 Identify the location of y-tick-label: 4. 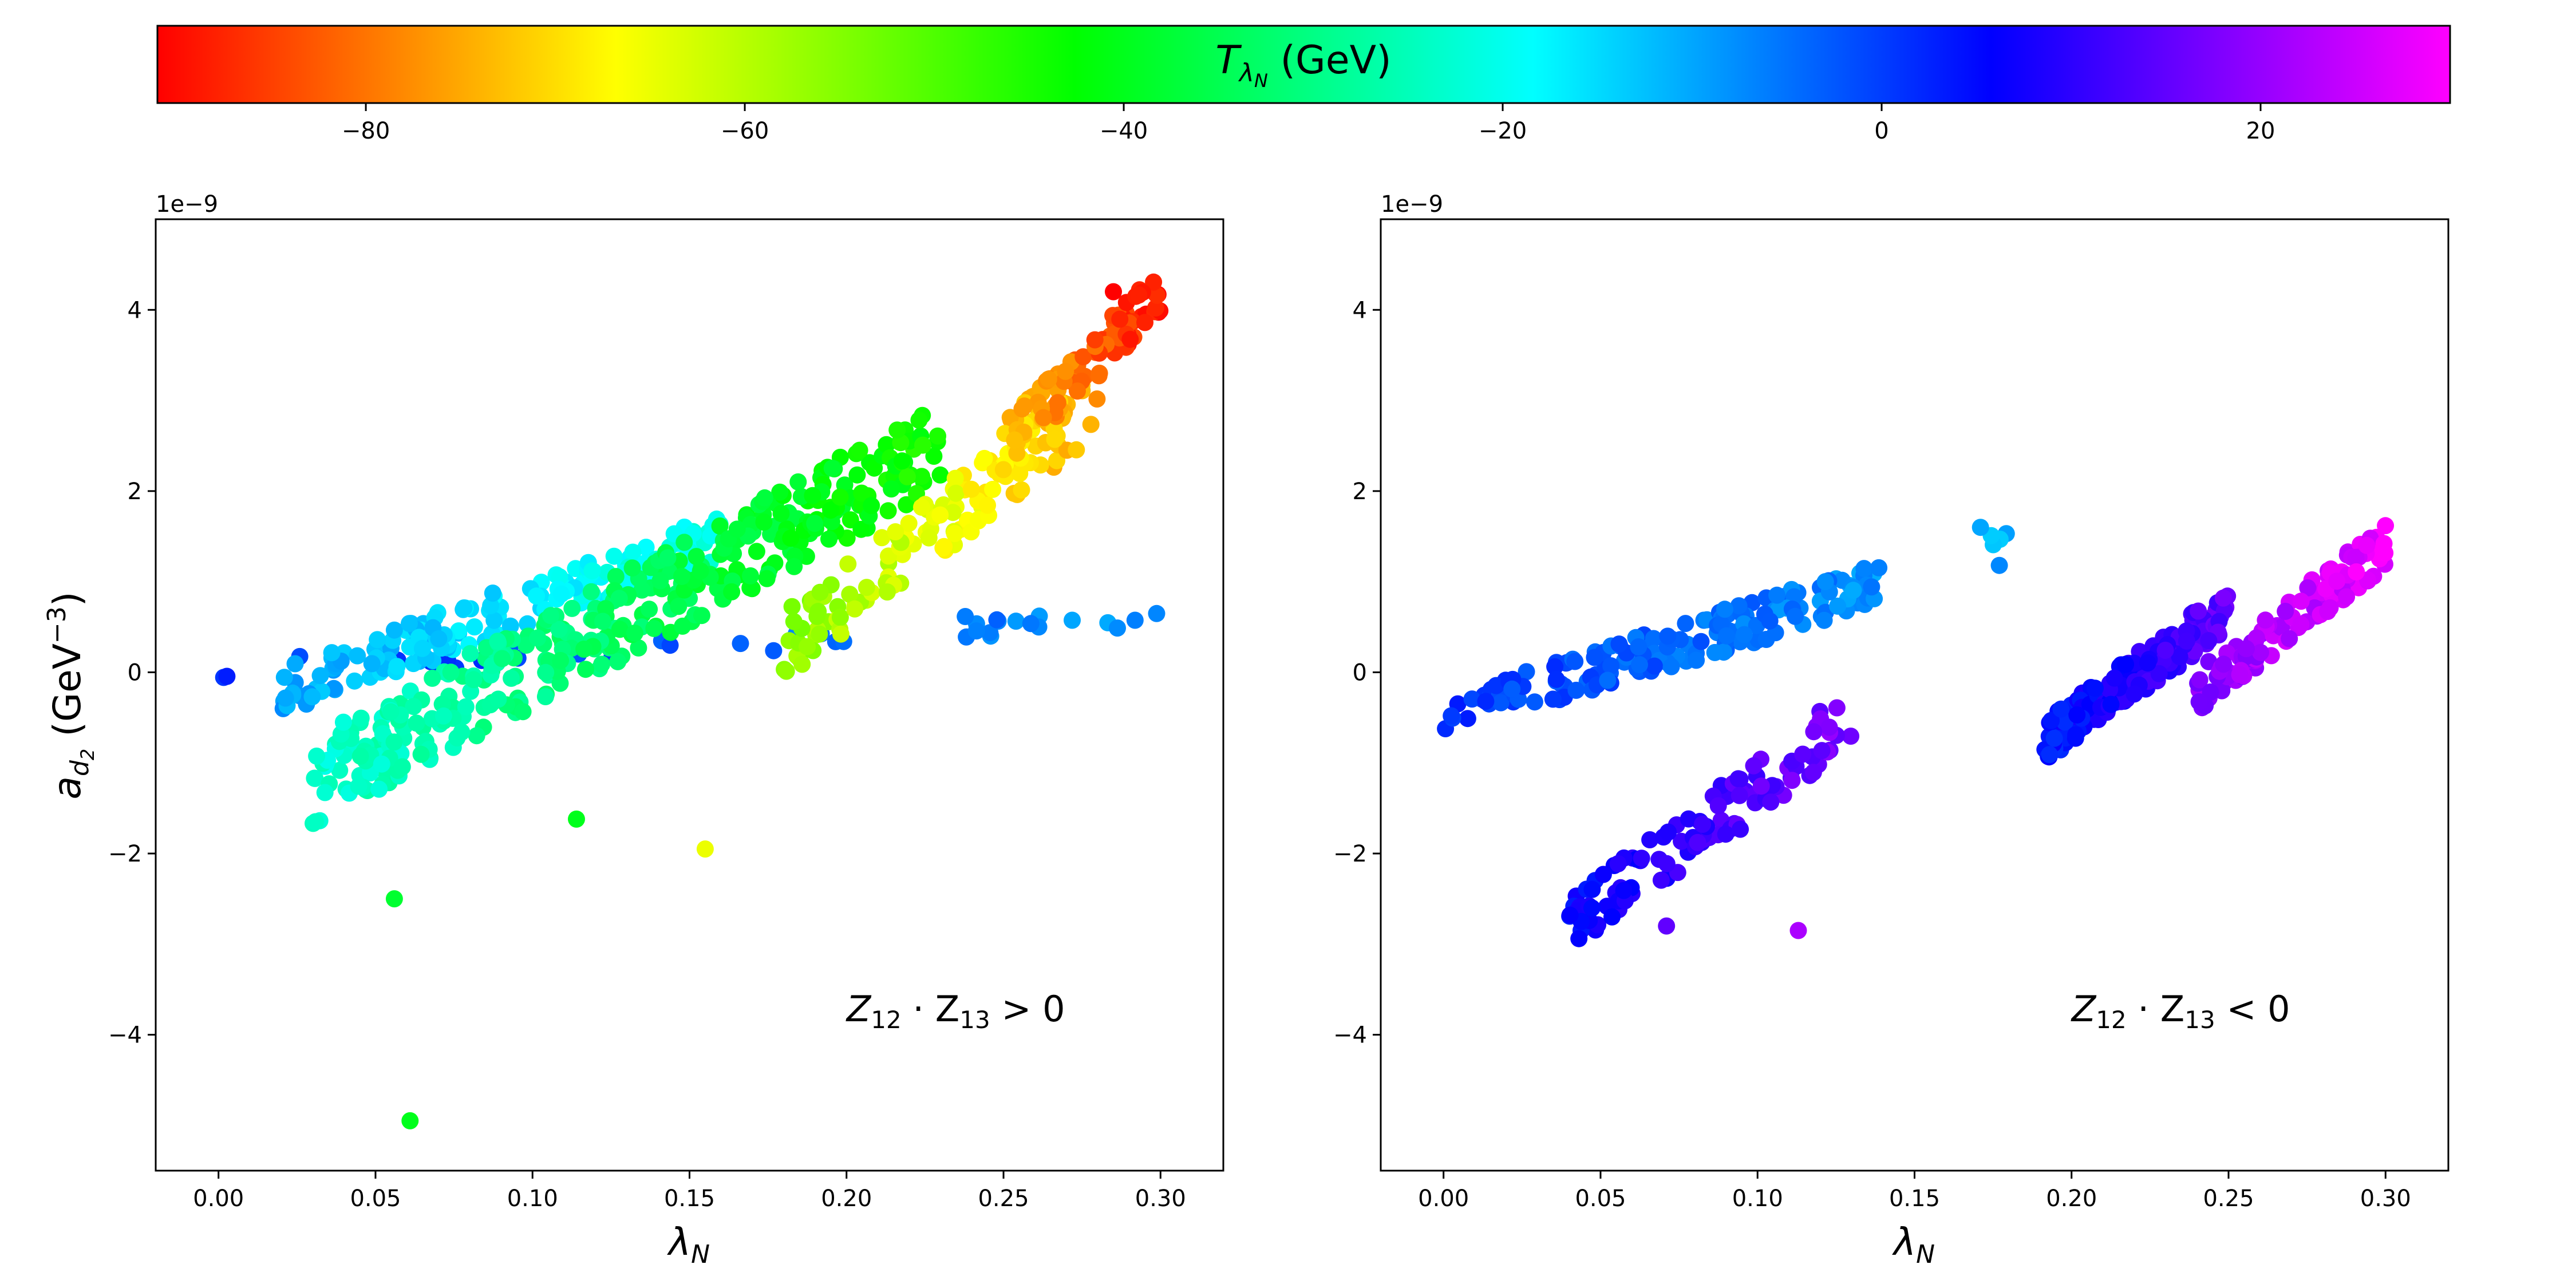
(135, 310).